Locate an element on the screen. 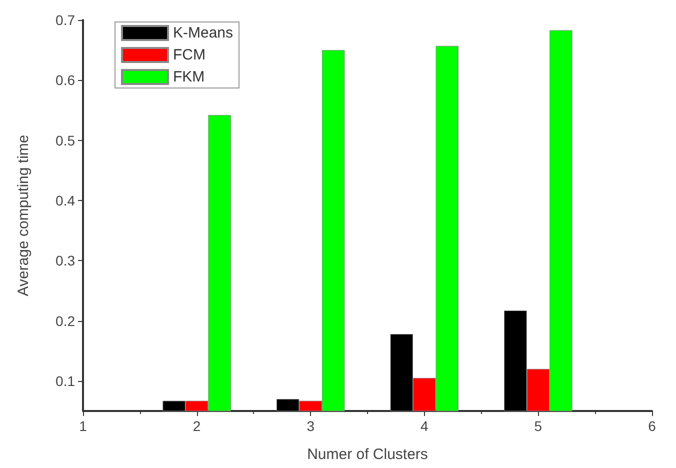 The image size is (676, 468). x-tick-label: 6 is located at coordinates (652, 426).